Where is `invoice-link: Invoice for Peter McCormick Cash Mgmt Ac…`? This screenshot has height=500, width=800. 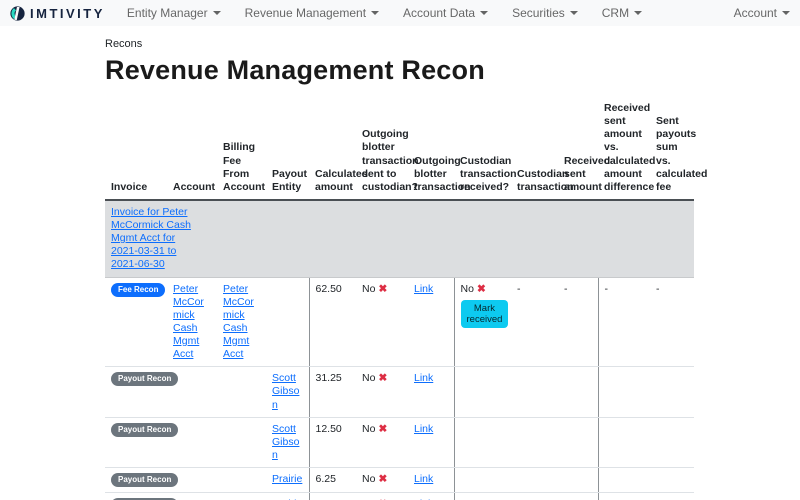 invoice-link: Invoice for Peter McCormick Cash Mgmt Ac… is located at coordinates (151, 238).